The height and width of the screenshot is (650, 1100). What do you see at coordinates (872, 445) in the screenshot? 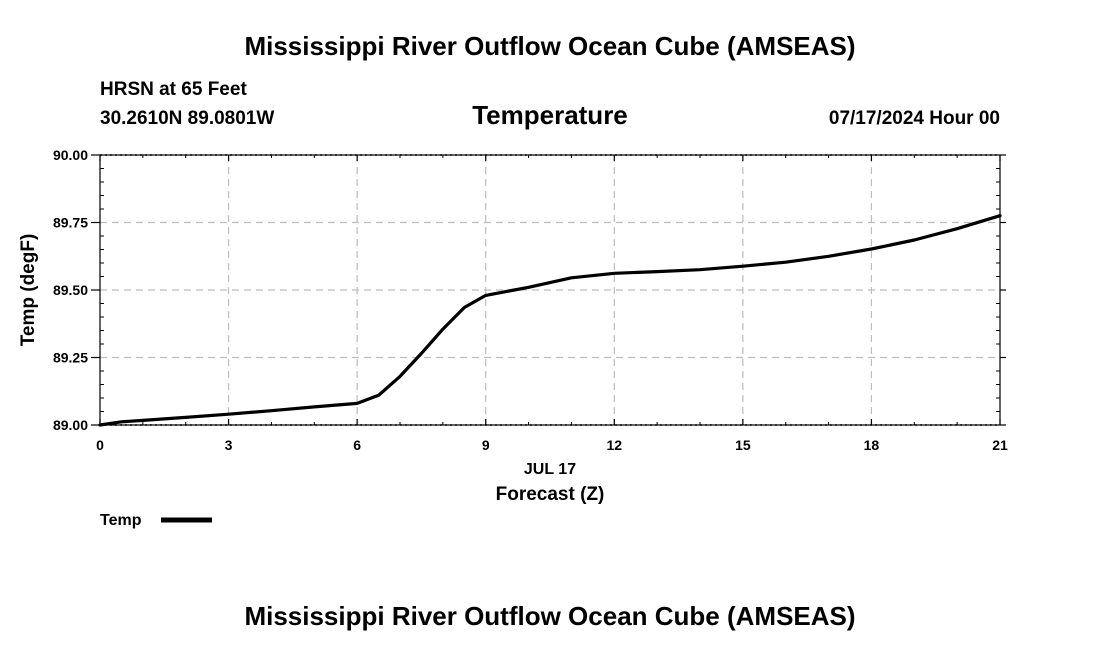
I see `x-tick-label: 18` at bounding box center [872, 445].